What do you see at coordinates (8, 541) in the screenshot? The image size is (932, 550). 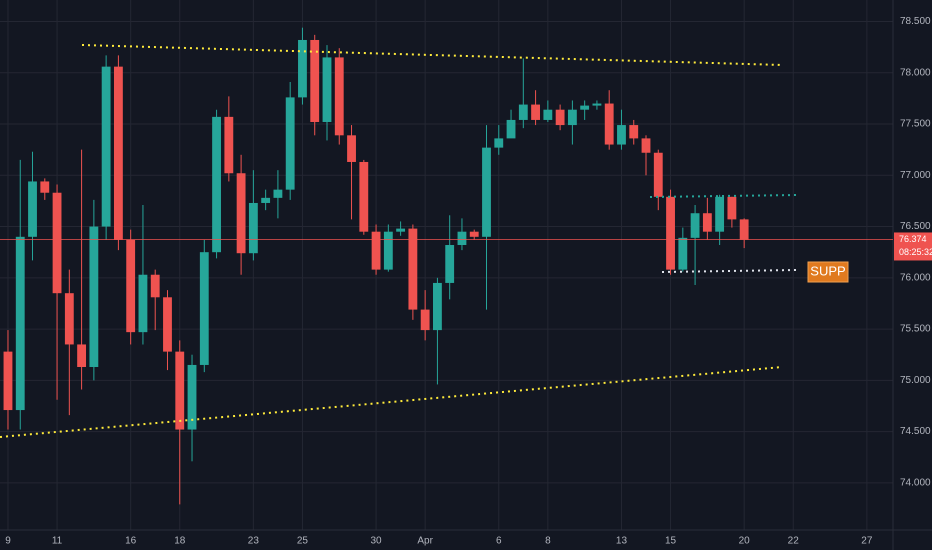 I see `x-tick-label: 9` at bounding box center [8, 541].